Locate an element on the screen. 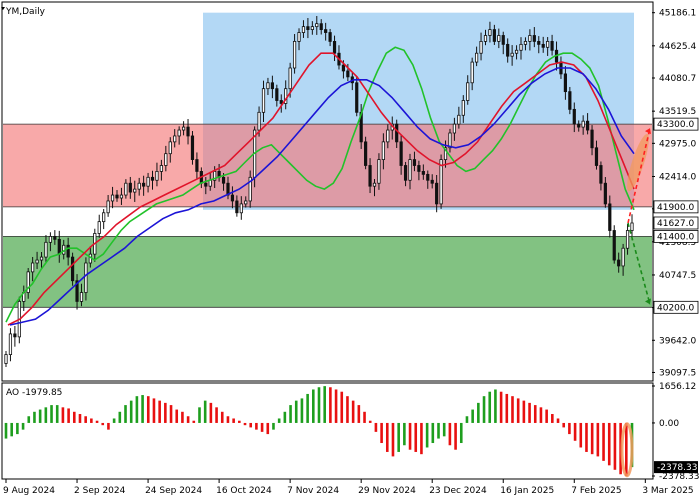 The image size is (700, 500). title-marker-icon is located at coordinates (3, 8).